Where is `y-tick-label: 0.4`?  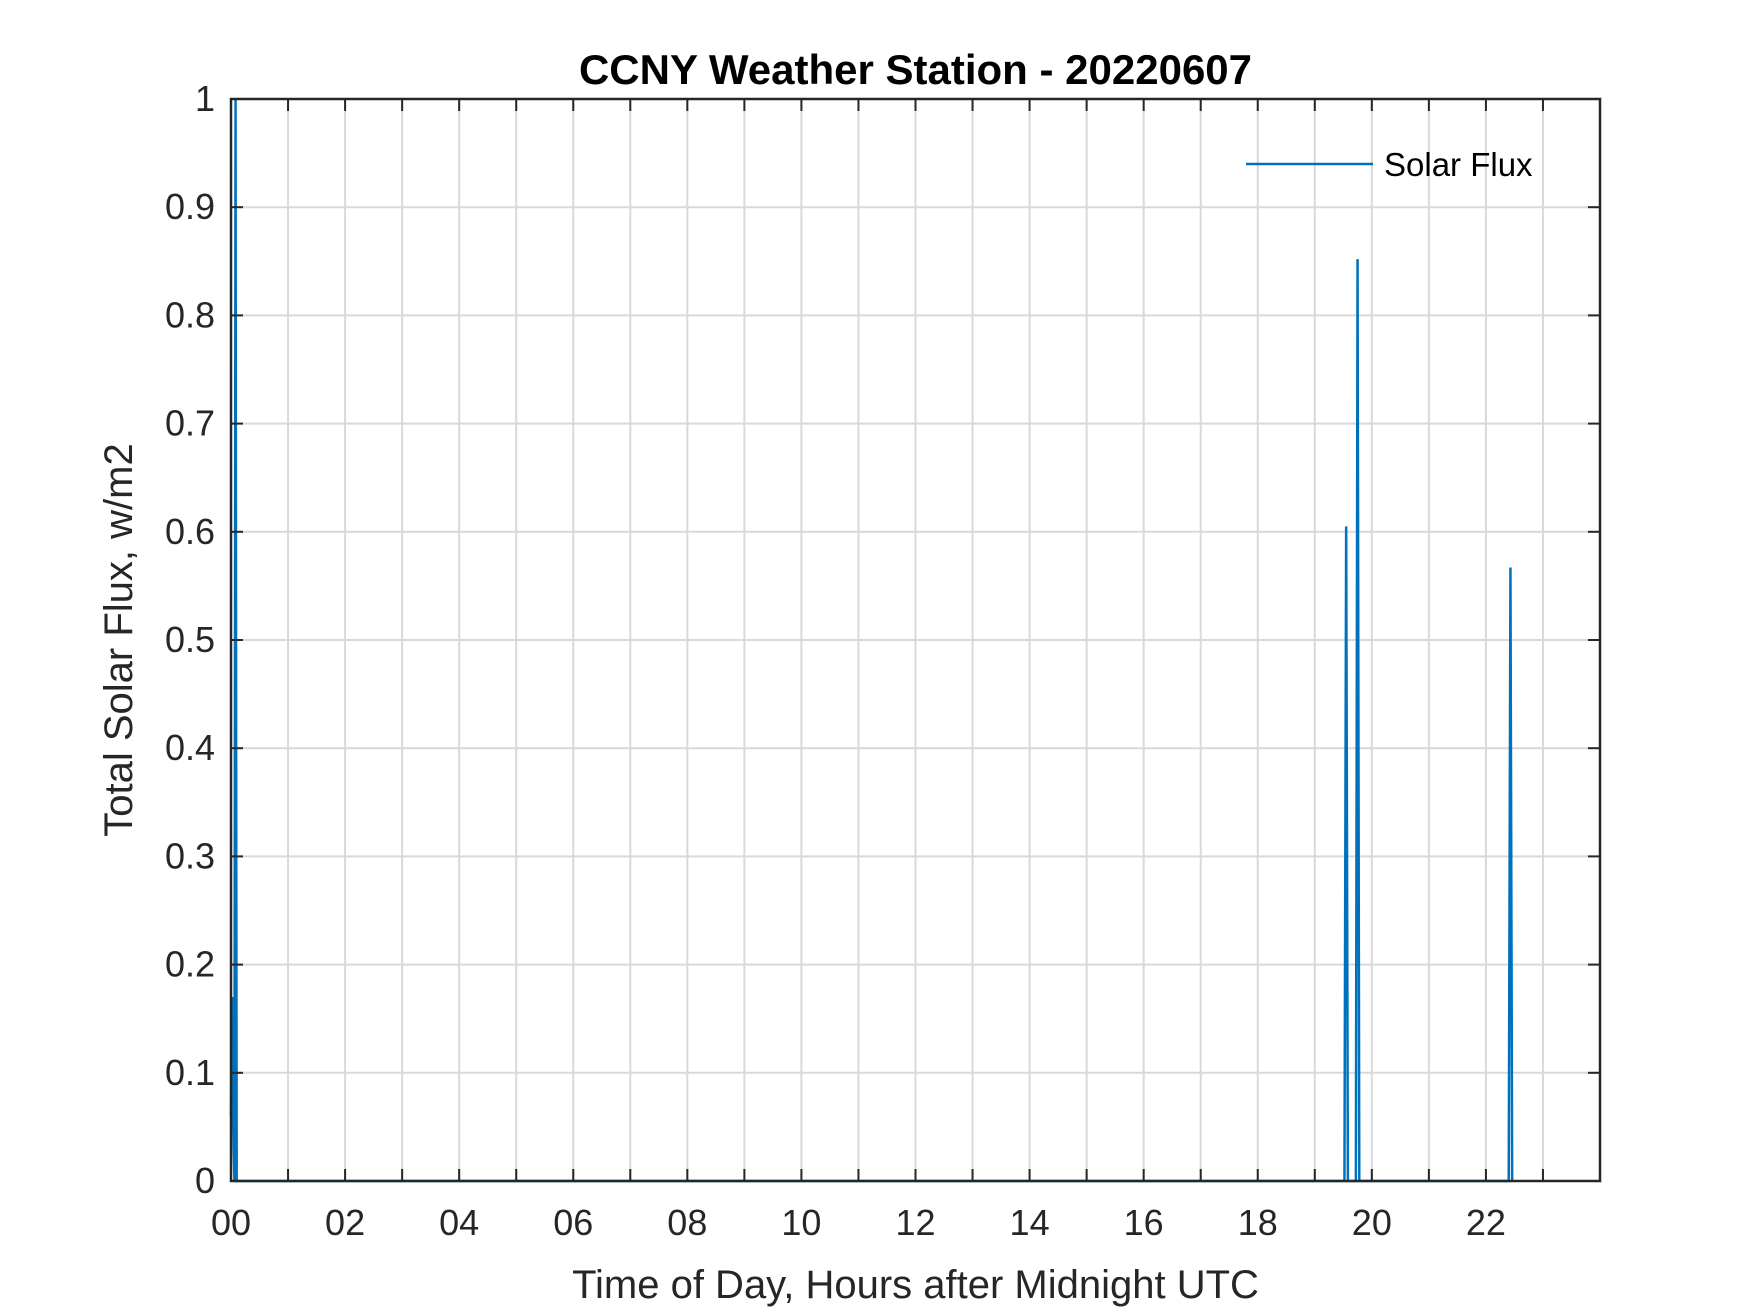 y-tick-label: 0.4 is located at coordinates (190, 747).